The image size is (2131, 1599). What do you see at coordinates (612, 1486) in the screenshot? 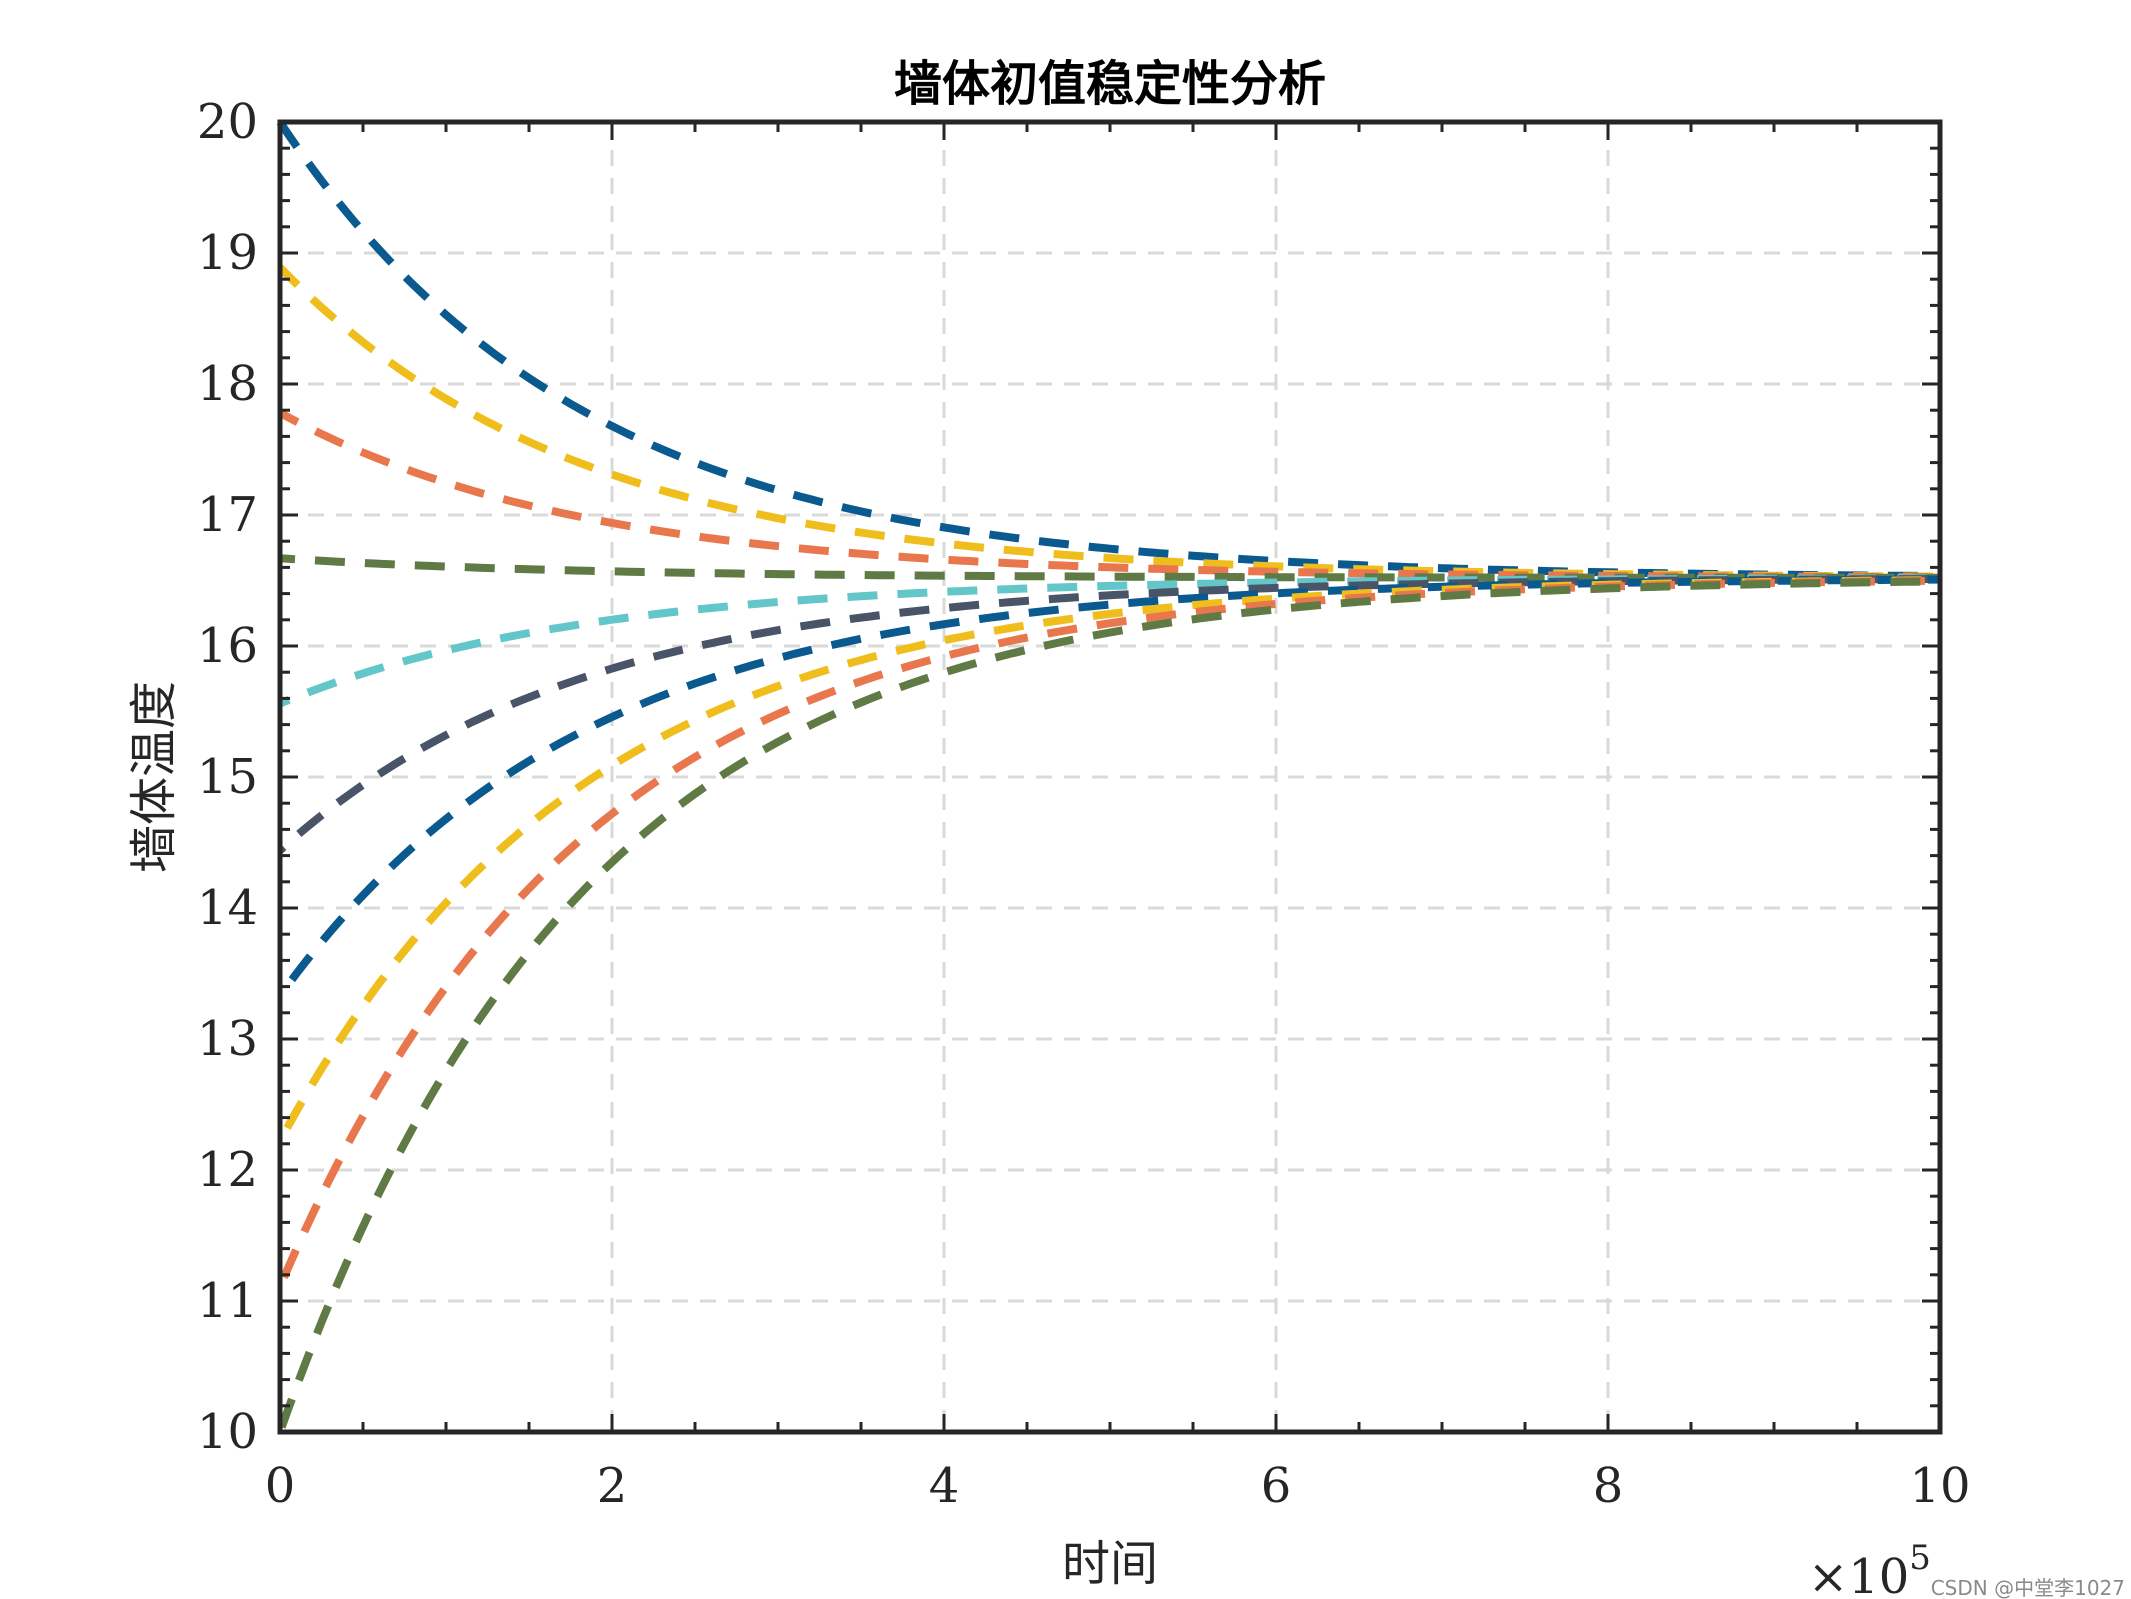
I see `x-tick-label: 2` at bounding box center [612, 1486].